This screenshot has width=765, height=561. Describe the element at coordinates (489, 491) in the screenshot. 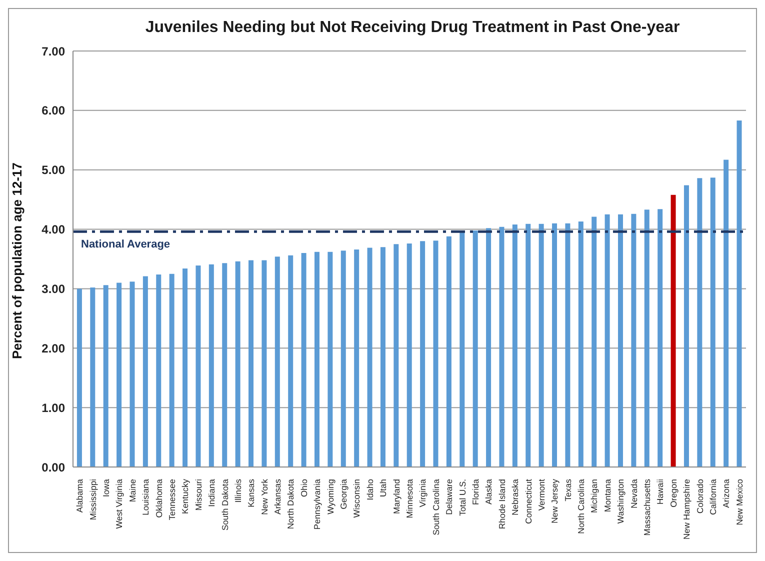

I see `x-tick-label: Alaska` at that location.